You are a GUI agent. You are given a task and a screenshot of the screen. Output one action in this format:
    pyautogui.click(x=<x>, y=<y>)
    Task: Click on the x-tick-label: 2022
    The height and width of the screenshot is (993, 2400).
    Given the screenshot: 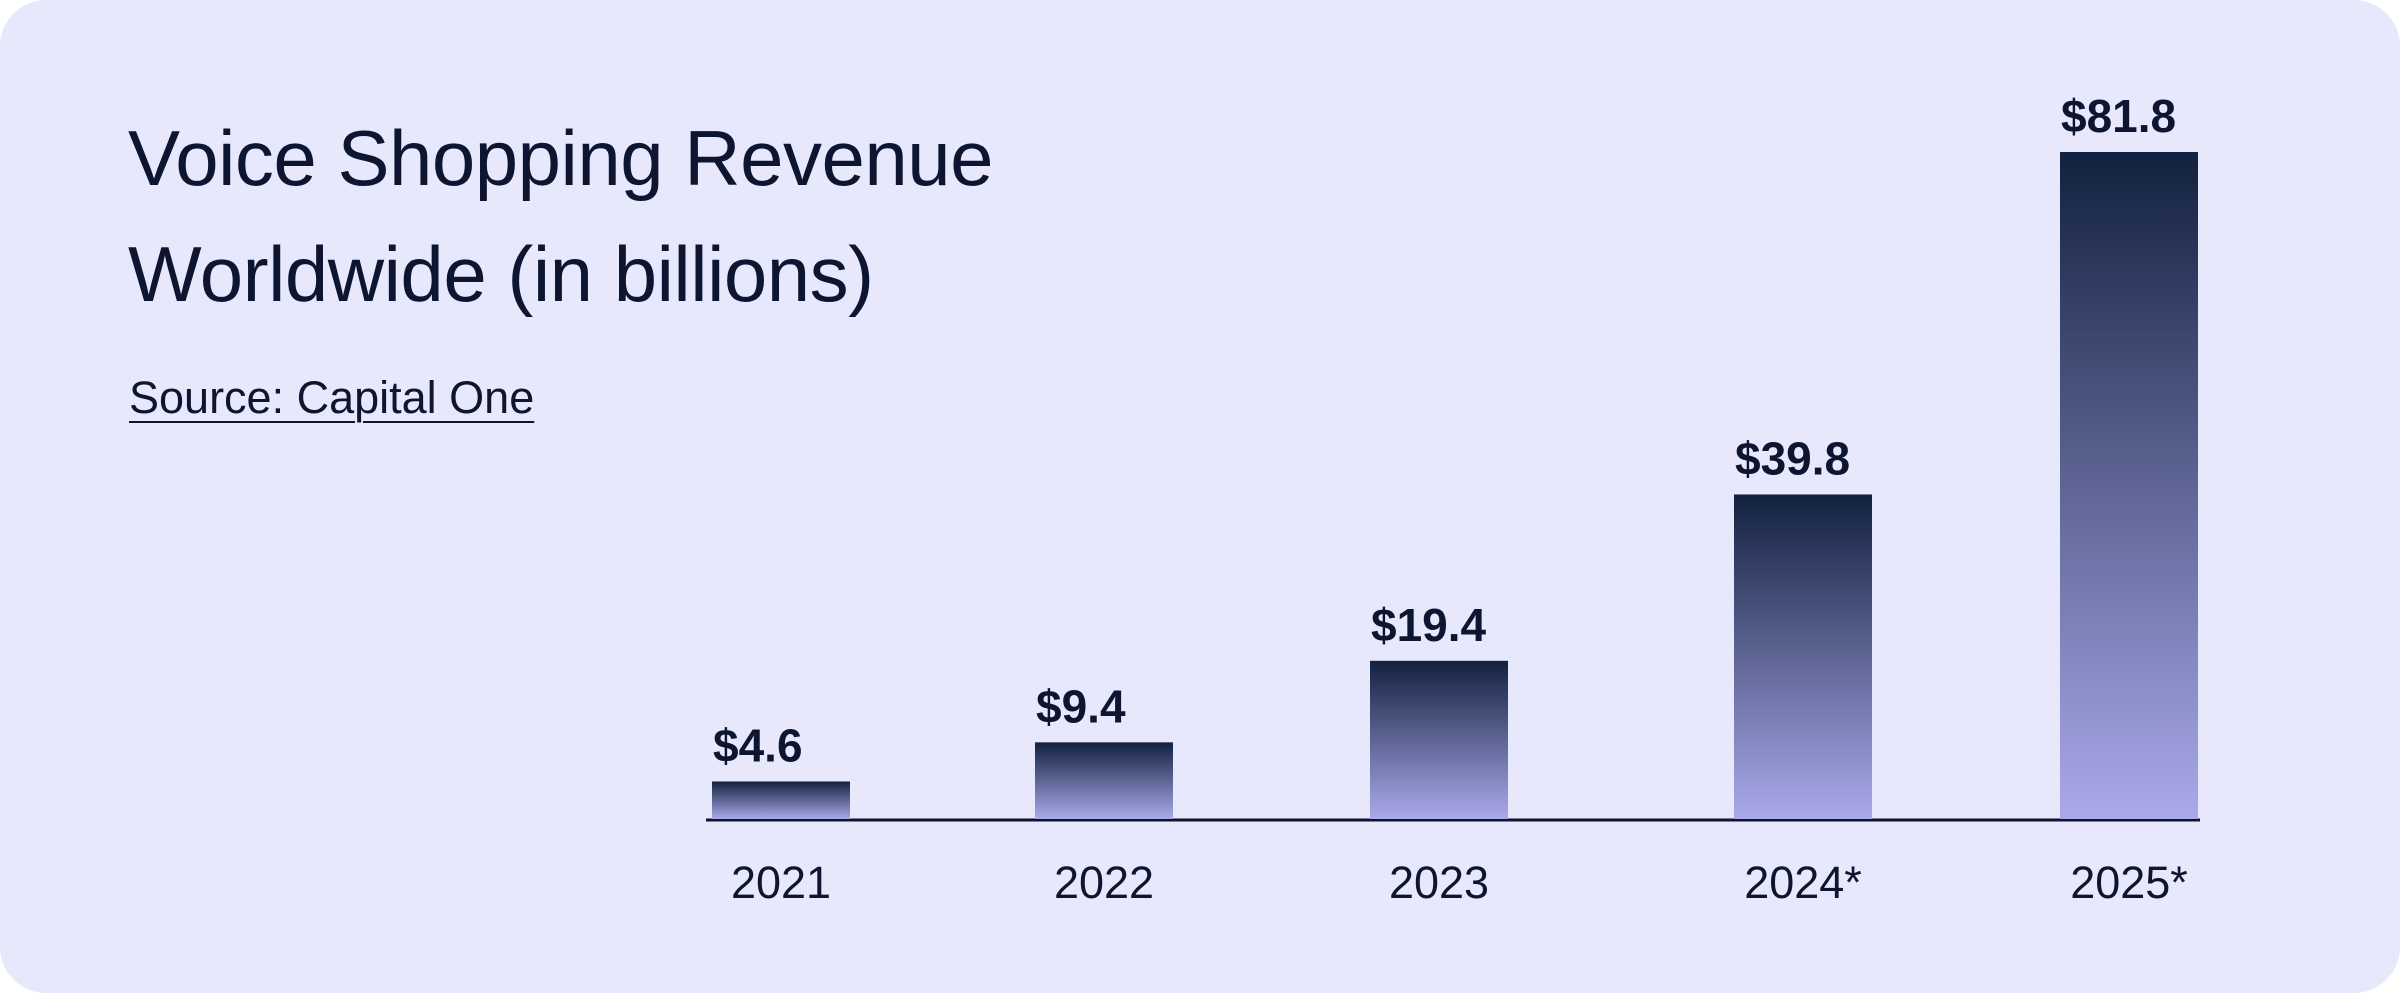 What is the action you would take?
    pyautogui.click(x=1104, y=882)
    